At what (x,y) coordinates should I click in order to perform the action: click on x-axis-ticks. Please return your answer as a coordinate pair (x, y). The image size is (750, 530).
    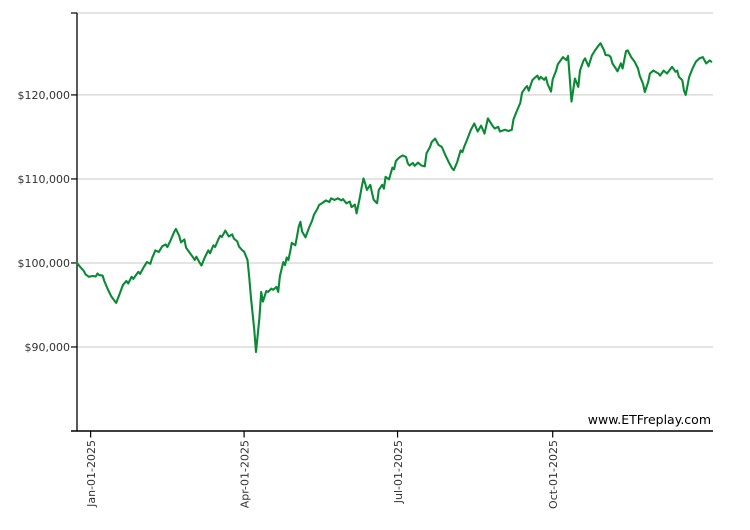
    Looking at the image, I should click on (322, 434).